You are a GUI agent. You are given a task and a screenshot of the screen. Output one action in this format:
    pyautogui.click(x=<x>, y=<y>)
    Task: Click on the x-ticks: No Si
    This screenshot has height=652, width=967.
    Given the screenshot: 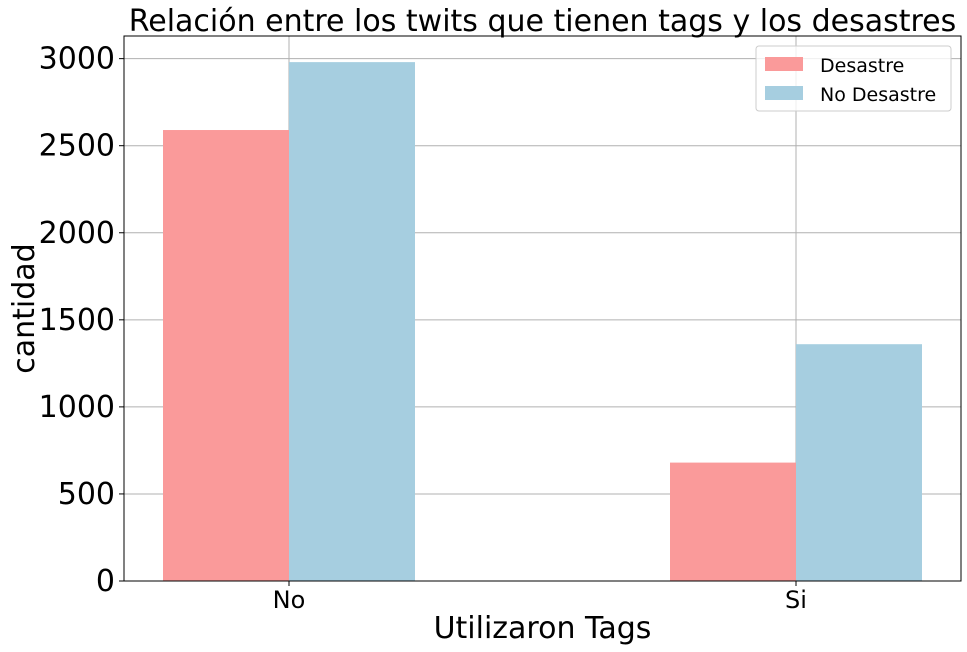 What is the action you would take?
    pyautogui.click(x=540, y=597)
    